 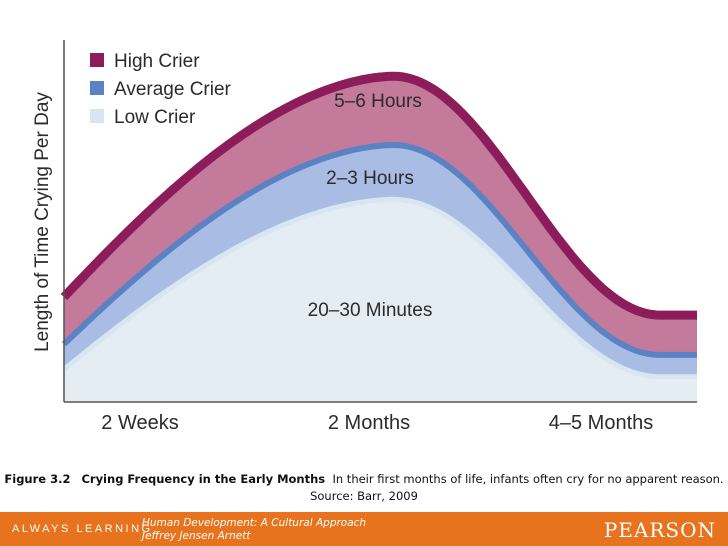 What do you see at coordinates (601, 423) in the screenshot?
I see `x-tick-label: 4–5 Months` at bounding box center [601, 423].